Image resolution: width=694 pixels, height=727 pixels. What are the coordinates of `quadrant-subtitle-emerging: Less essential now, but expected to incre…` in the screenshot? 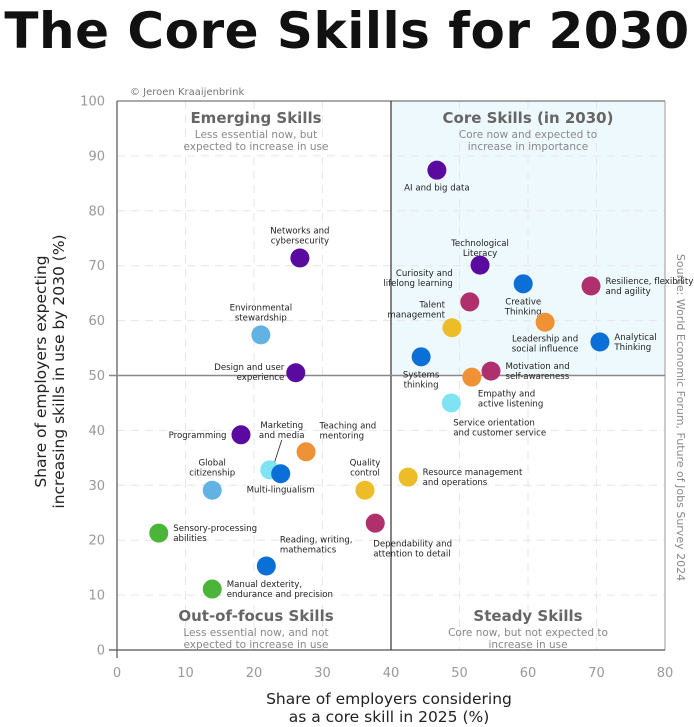 It's located at (256, 141).